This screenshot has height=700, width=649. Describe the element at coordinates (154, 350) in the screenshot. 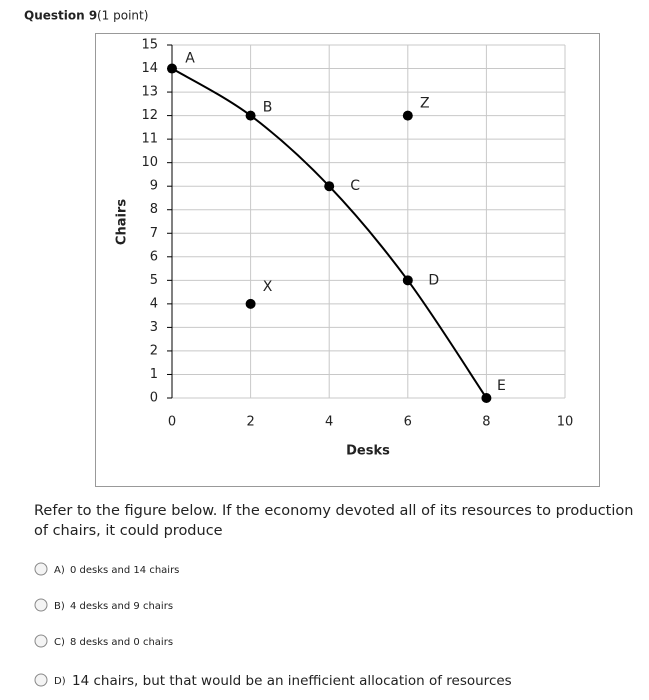

I see `y-tick-label: 2` at that location.